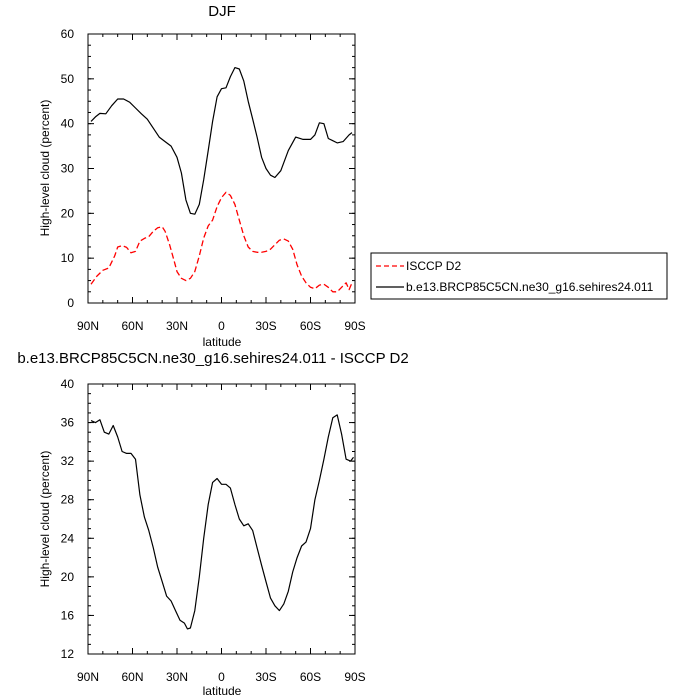  I want to click on y-tick-label: 0, so click(70, 303).